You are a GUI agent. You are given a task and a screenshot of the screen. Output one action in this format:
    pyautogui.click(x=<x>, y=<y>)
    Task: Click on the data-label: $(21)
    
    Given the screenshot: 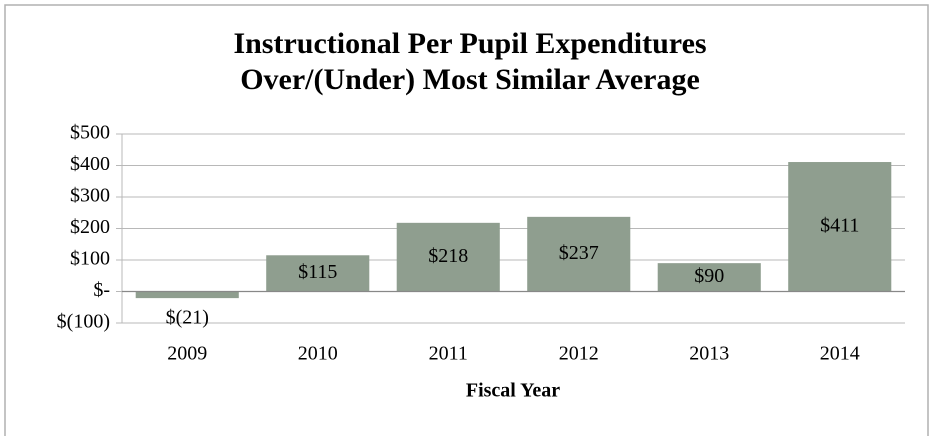 What is the action you would take?
    pyautogui.click(x=187, y=318)
    